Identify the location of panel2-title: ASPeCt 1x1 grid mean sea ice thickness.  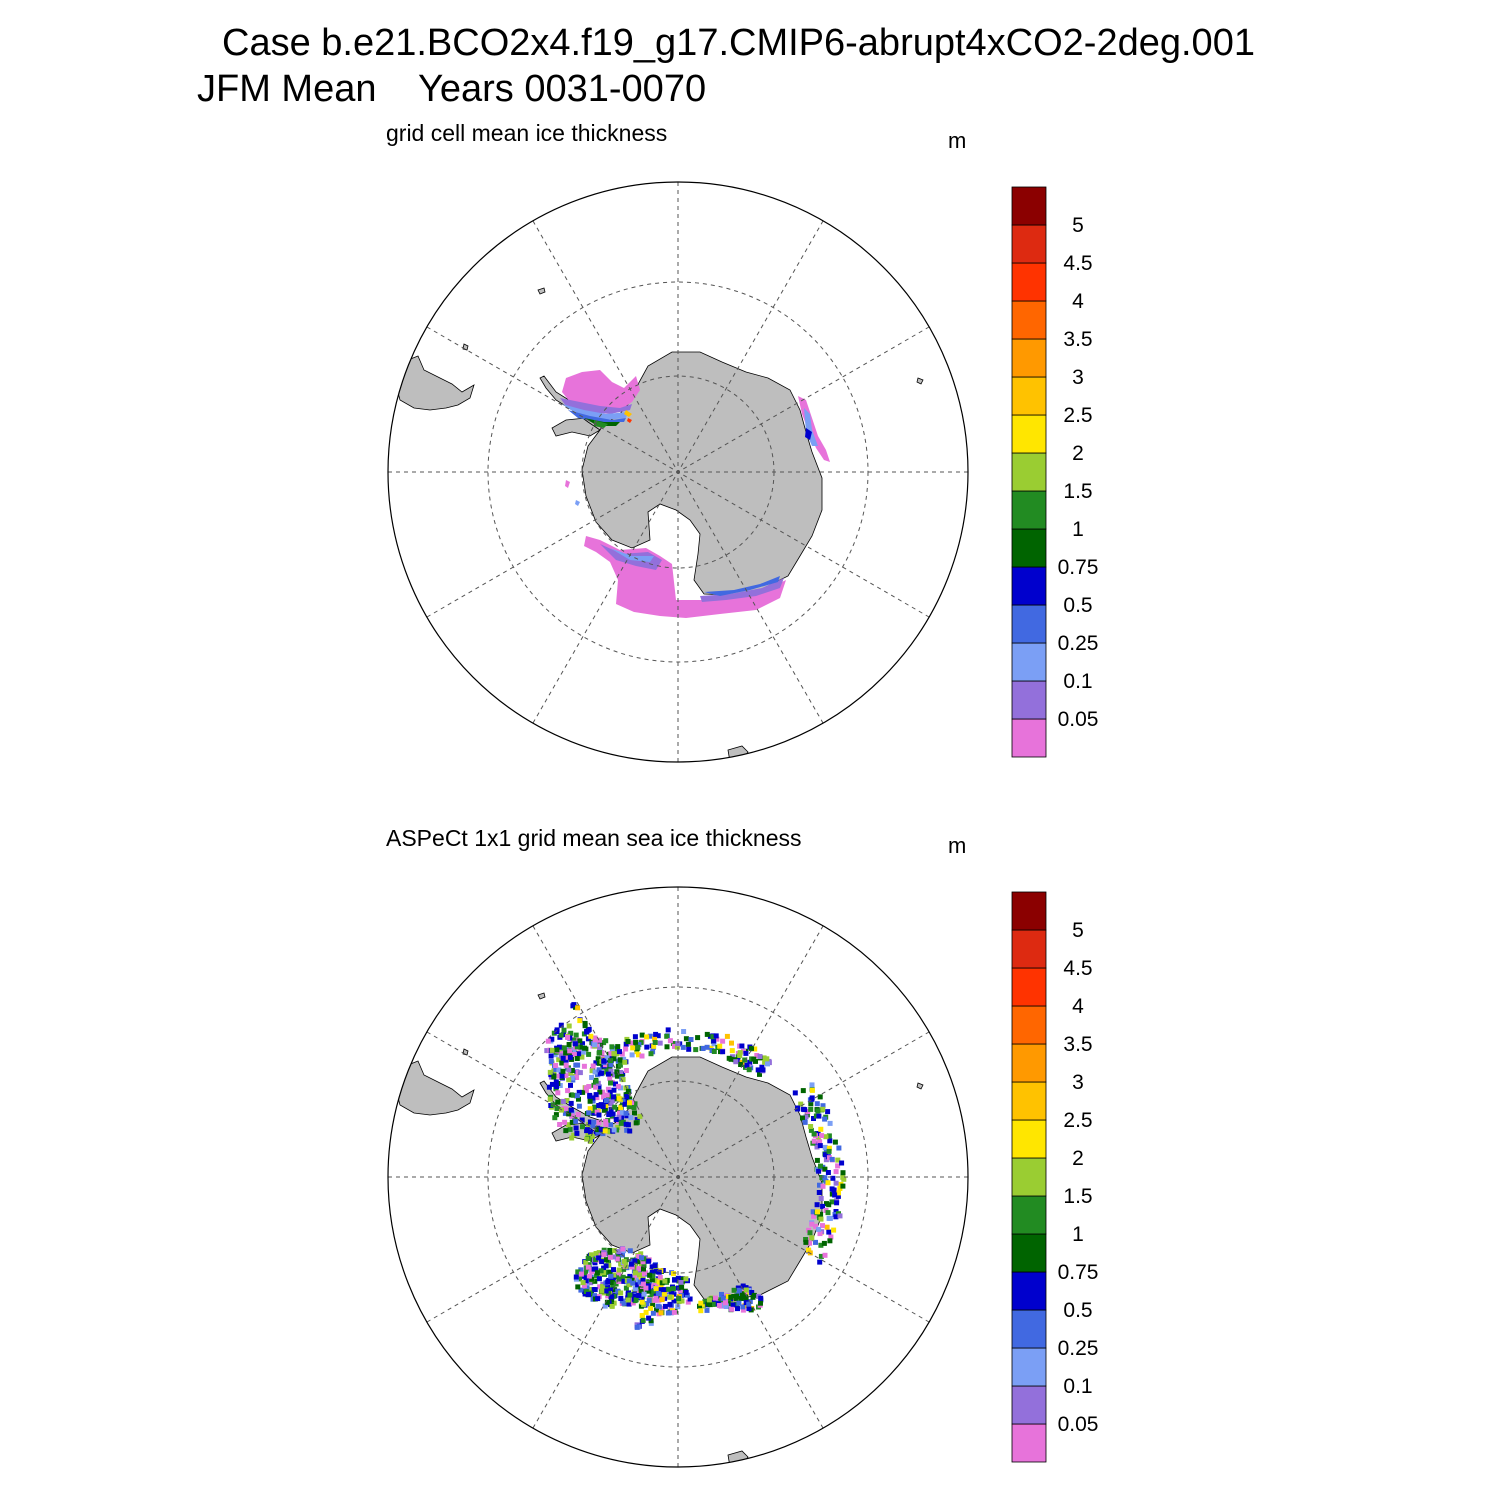
(594, 838).